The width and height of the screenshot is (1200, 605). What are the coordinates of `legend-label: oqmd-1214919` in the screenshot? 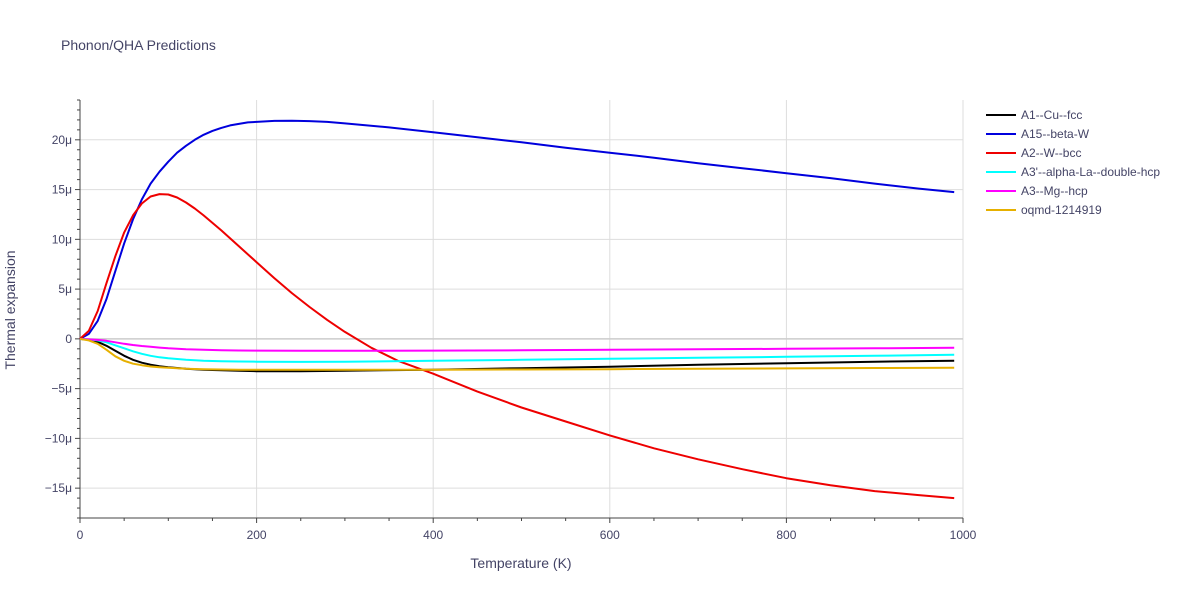 It's located at (1061, 210).